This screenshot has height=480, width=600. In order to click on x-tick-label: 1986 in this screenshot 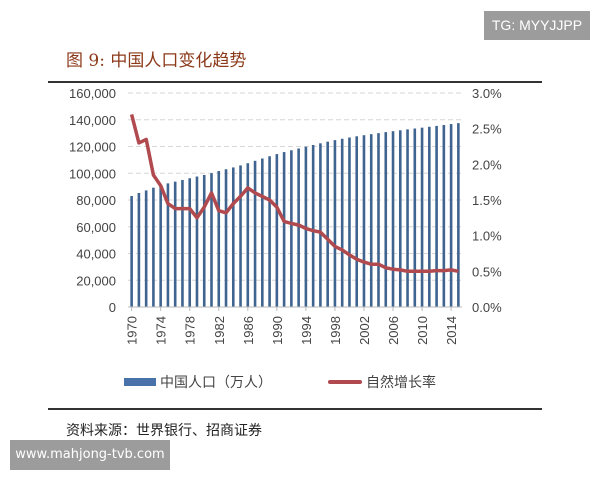, I will do `click(248, 330)`.